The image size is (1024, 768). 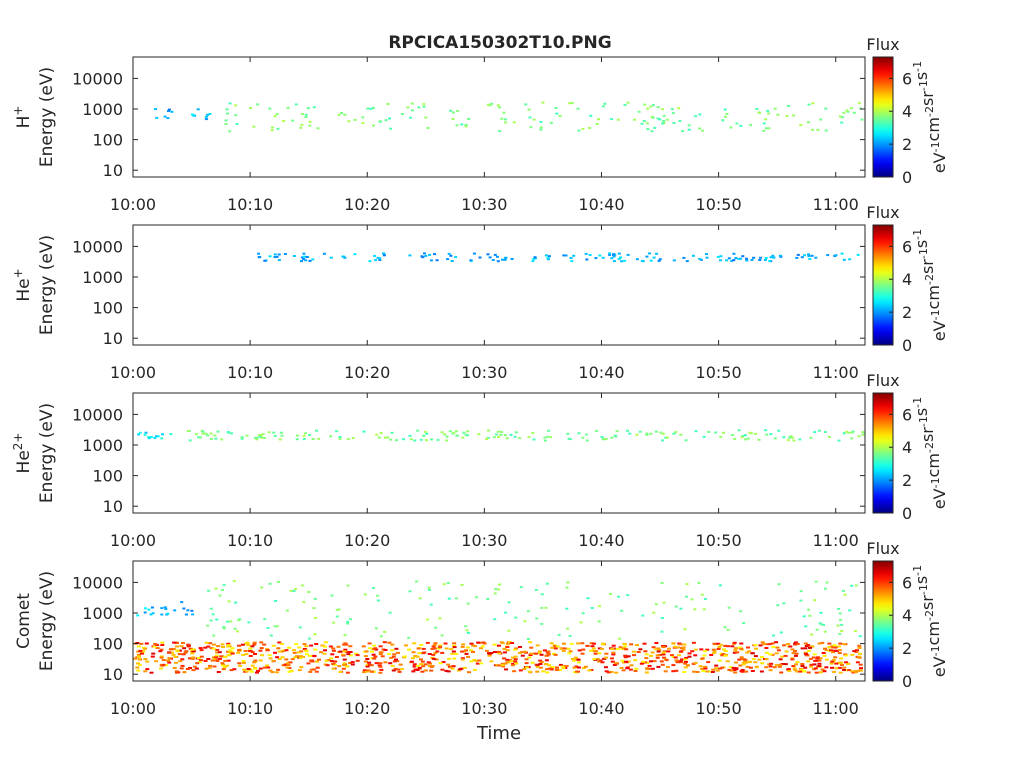 I want to click on spectrogram-data, so click(x=558, y=257).